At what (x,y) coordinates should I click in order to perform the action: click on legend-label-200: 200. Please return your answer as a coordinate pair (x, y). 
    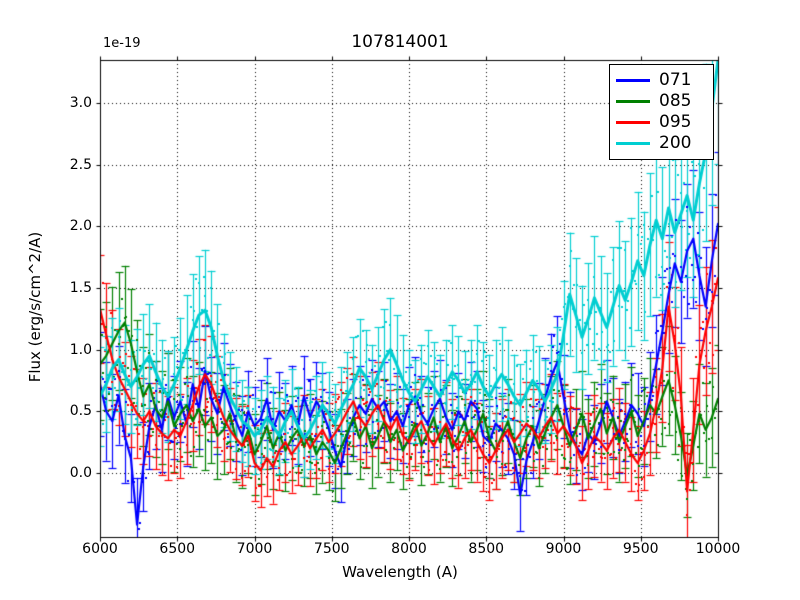
    Looking at the image, I should click on (675, 143).